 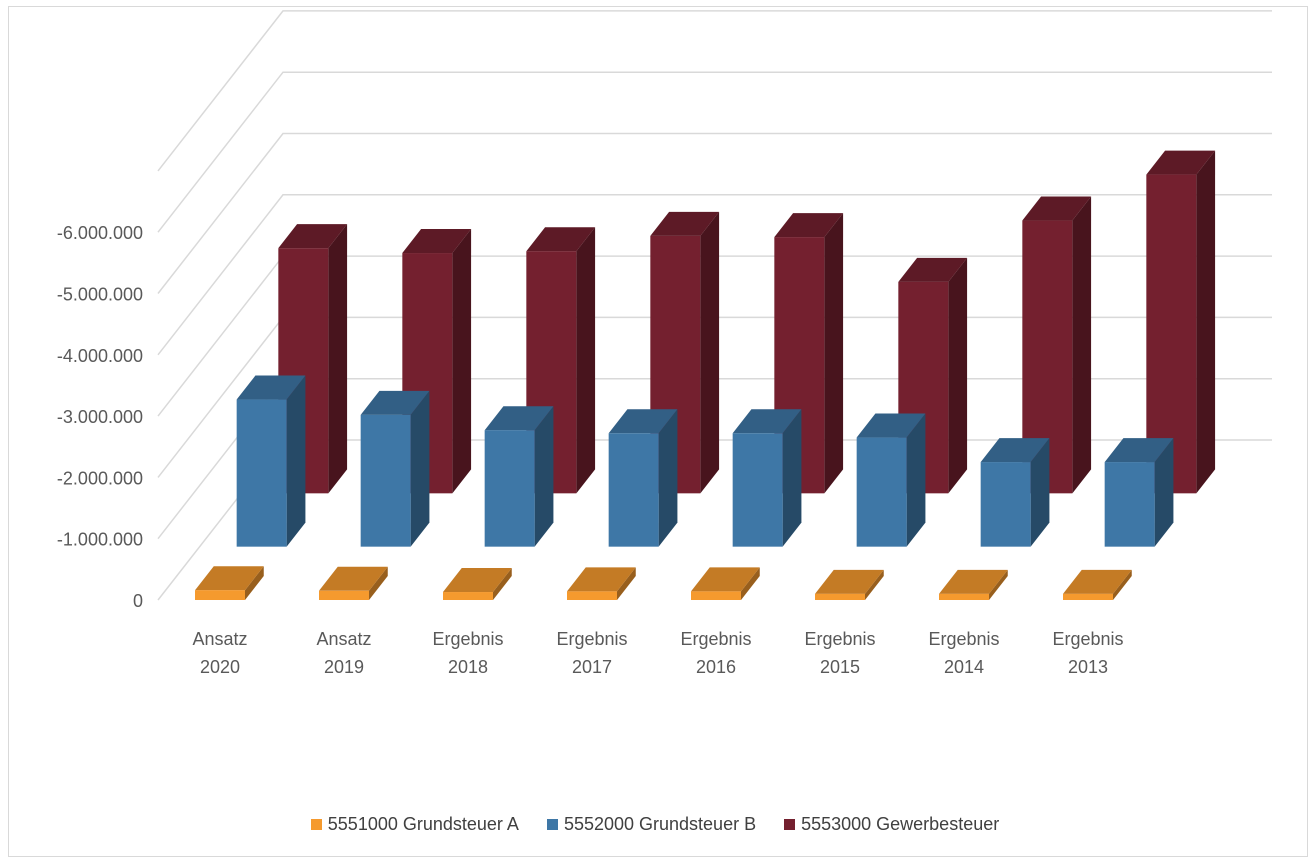 I want to click on x-tick-label: Ergebnis 2017, so click(x=591, y=653).